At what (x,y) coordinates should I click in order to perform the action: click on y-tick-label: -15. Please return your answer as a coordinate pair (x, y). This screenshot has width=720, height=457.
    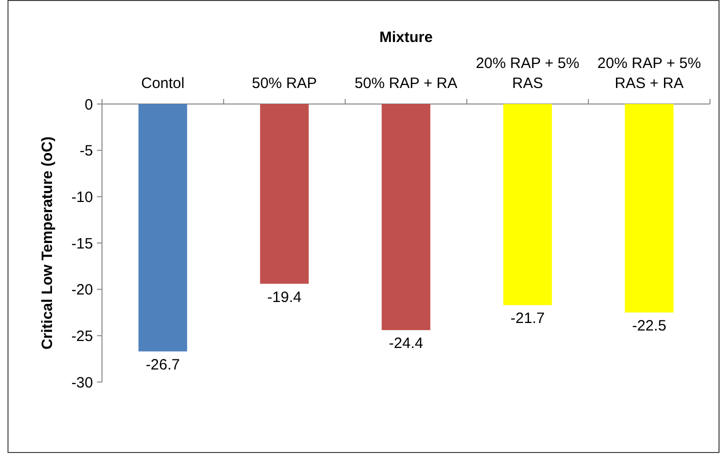
    Looking at the image, I should click on (82, 243).